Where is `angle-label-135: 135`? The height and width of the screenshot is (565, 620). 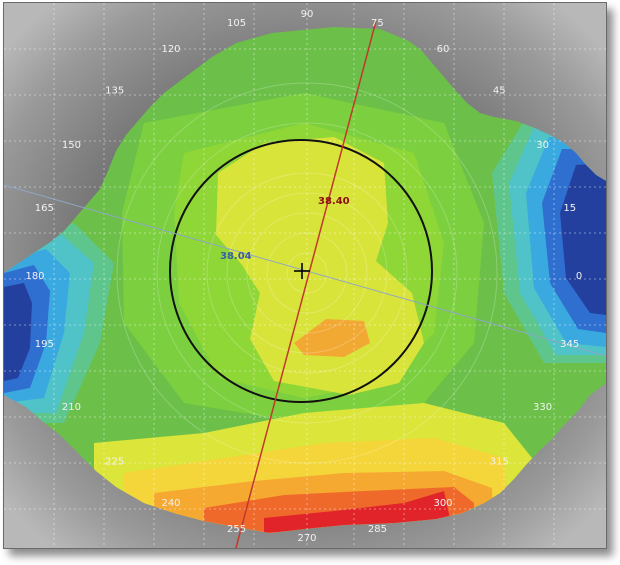
angle-label-135: 135 is located at coordinates (114, 91).